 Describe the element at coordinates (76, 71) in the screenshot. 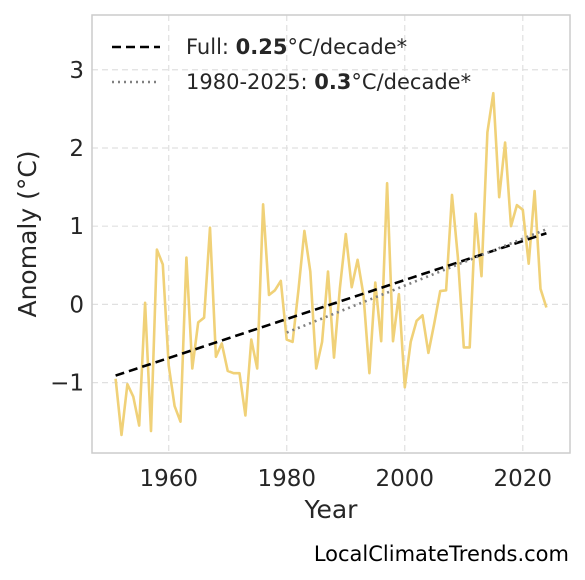

I see `y-tick-label: 3` at that location.